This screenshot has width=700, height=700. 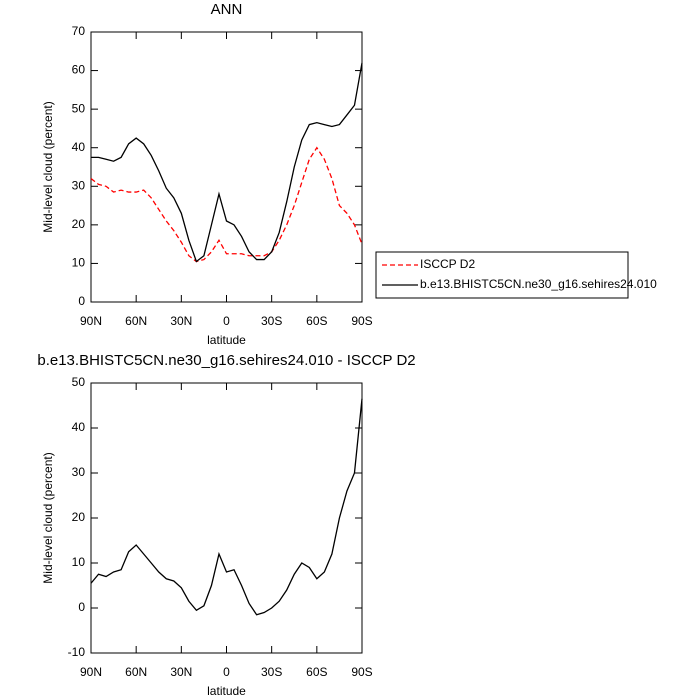 I want to click on y-tick-label: 60, so click(x=79, y=70).